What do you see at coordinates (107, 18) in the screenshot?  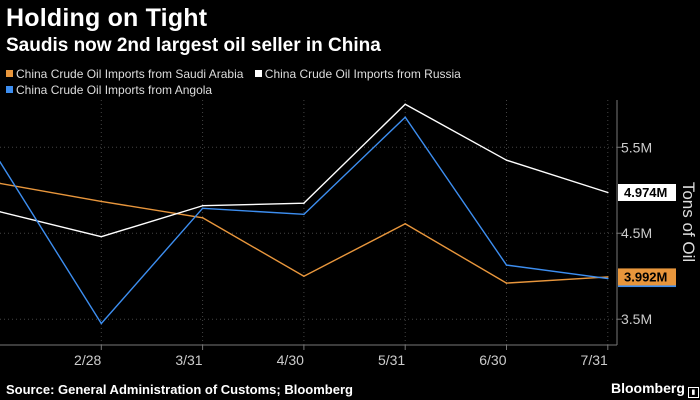 I see `chart-title: Holding on Tight` at bounding box center [107, 18].